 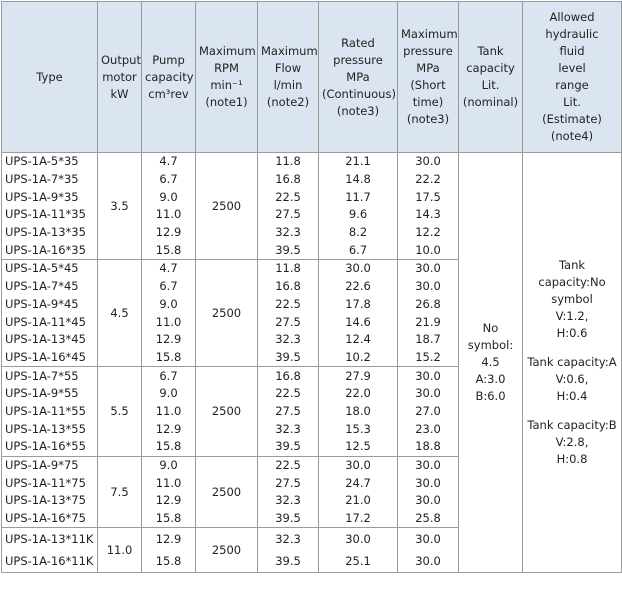 What do you see at coordinates (358, 483) in the screenshot?
I see `rated-cell: 24.7` at bounding box center [358, 483].